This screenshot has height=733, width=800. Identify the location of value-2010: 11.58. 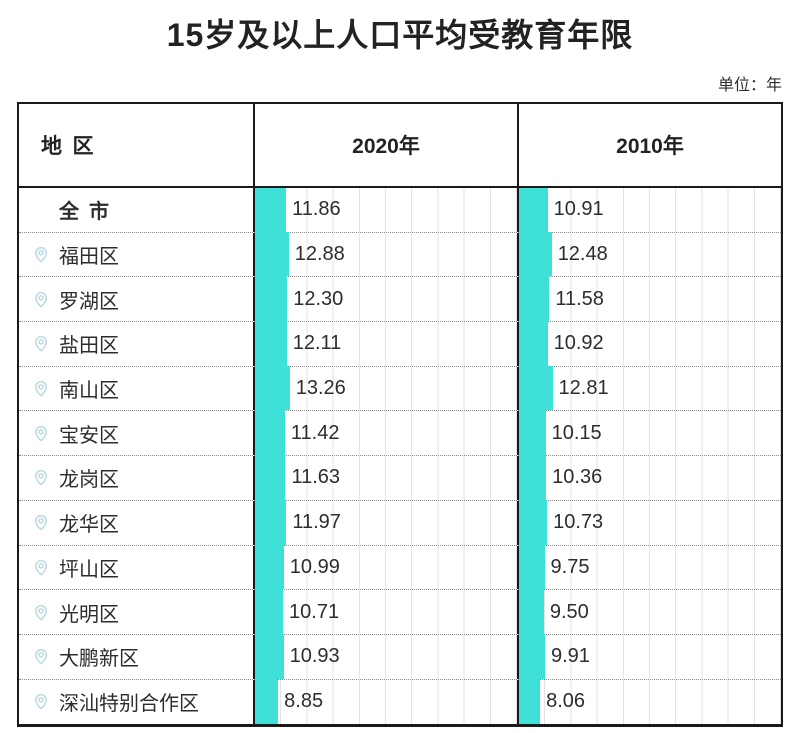
(579, 298).